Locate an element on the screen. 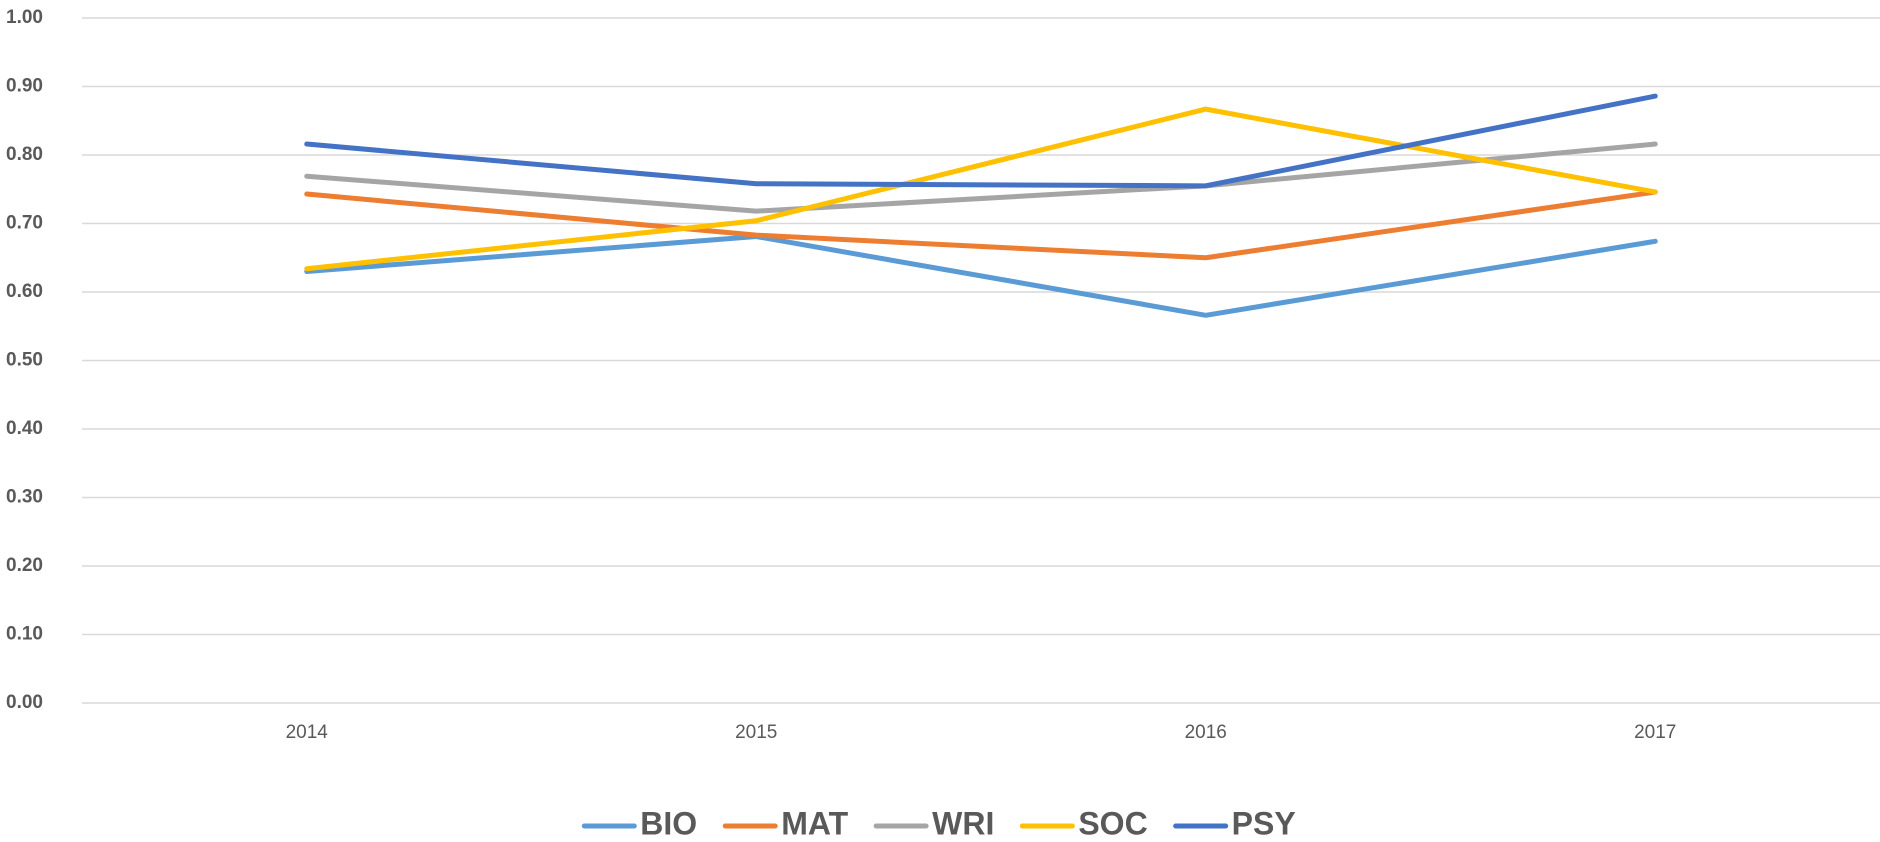  legend-label: PSY is located at coordinates (1264, 823).